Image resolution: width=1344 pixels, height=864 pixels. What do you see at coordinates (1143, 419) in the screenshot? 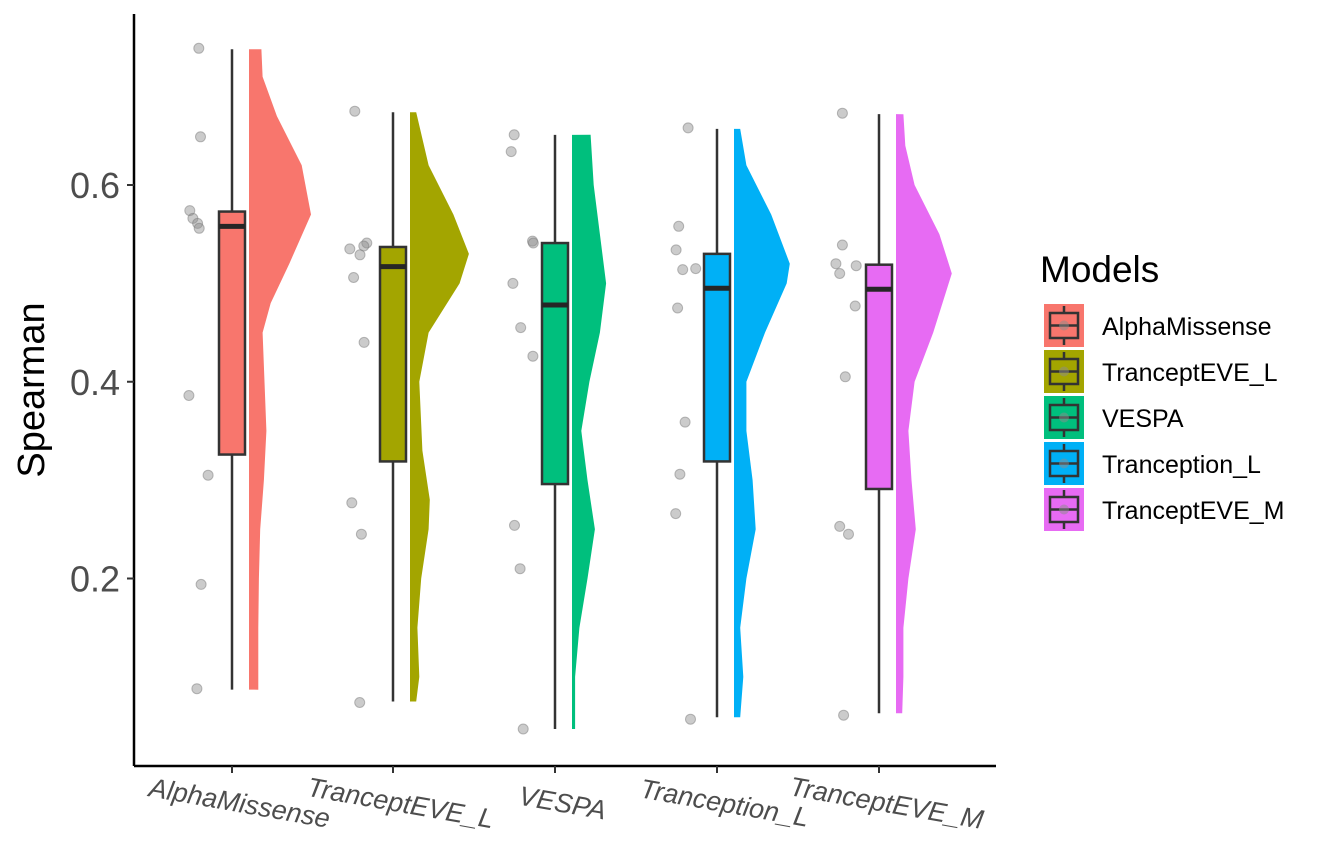
I see `legend-label: VESPA` at bounding box center [1143, 419].